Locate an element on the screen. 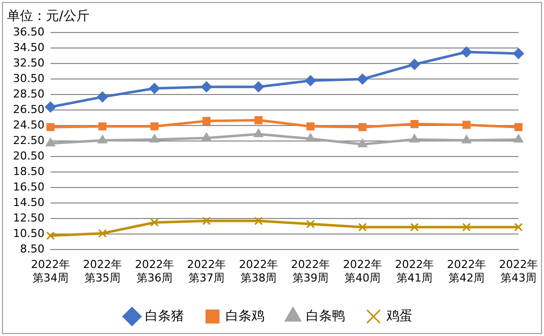 Image resolution: width=544 pixels, height=336 pixels. y-tick-label: 26.50 is located at coordinates (28, 109).